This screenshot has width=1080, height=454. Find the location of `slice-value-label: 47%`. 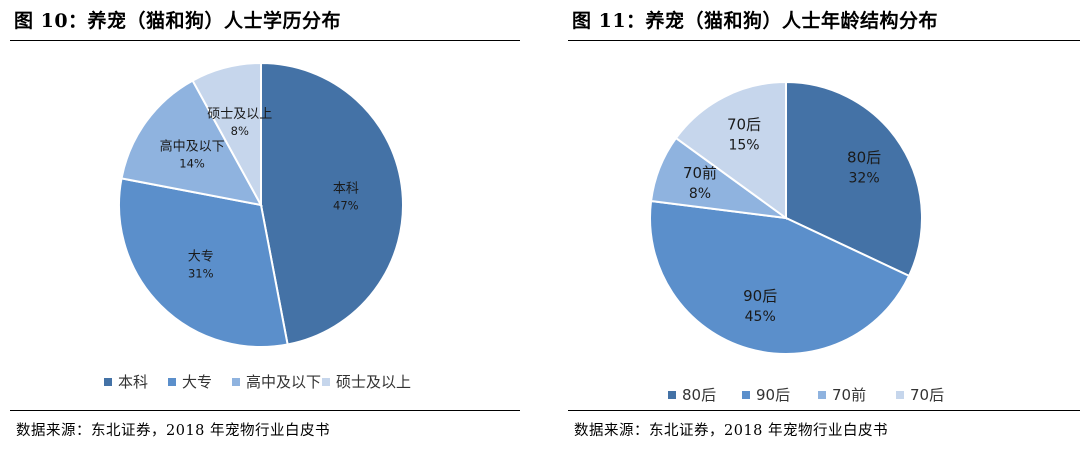

slice-value-label: 47% is located at coordinates (346, 205).